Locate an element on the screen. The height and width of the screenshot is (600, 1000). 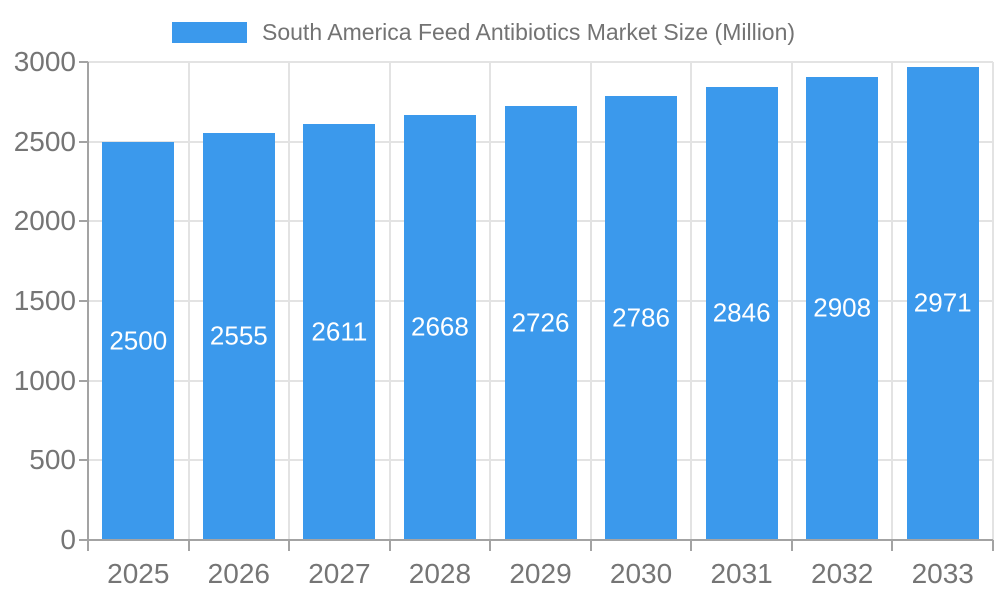
y-axis-tick-label: 1500 is located at coordinates (44, 300).